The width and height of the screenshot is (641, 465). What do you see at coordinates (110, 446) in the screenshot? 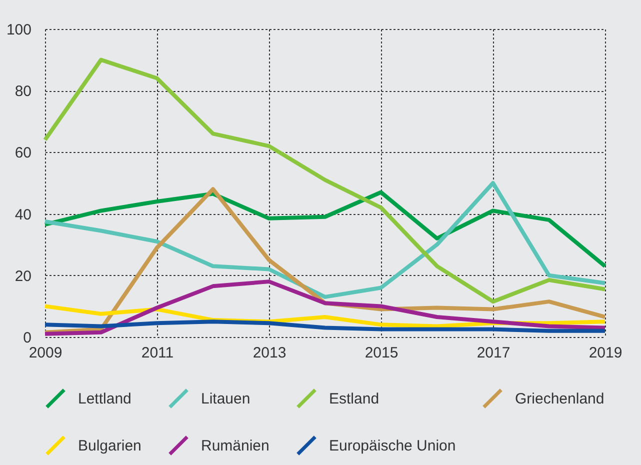
I see `legend-label: Bulgarien` at bounding box center [110, 446].